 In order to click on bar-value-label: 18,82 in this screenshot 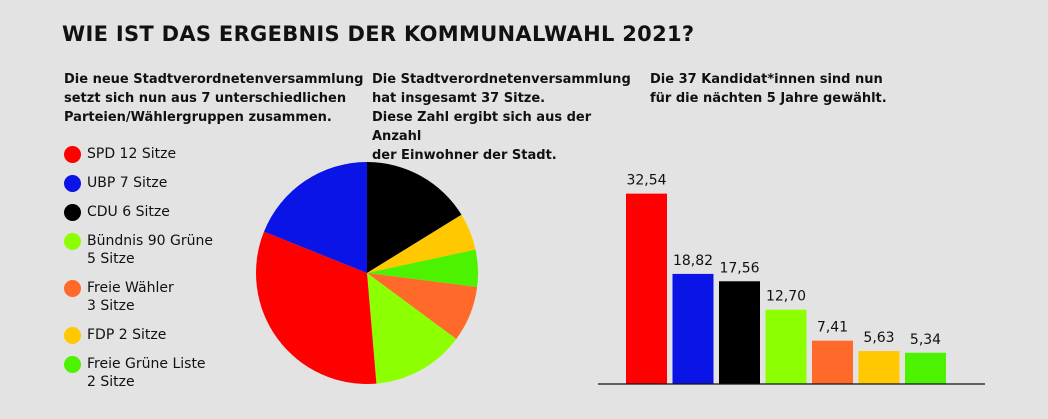, I will do `click(693, 261)`.